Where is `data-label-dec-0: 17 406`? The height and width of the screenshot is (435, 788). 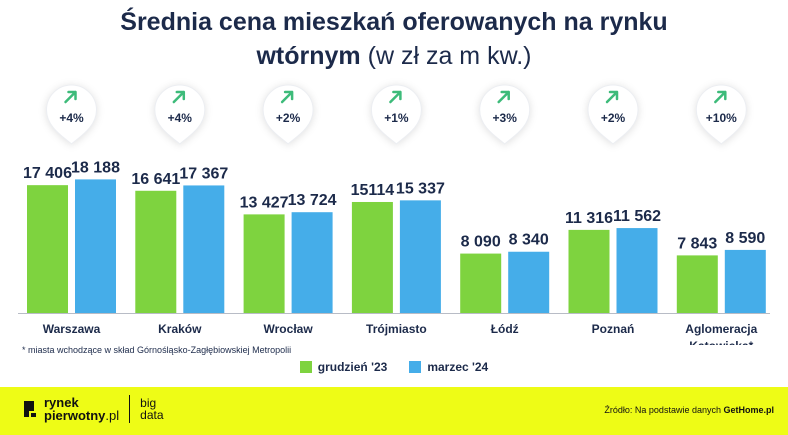
data-label-dec-0: 17 406 is located at coordinates (47, 173).